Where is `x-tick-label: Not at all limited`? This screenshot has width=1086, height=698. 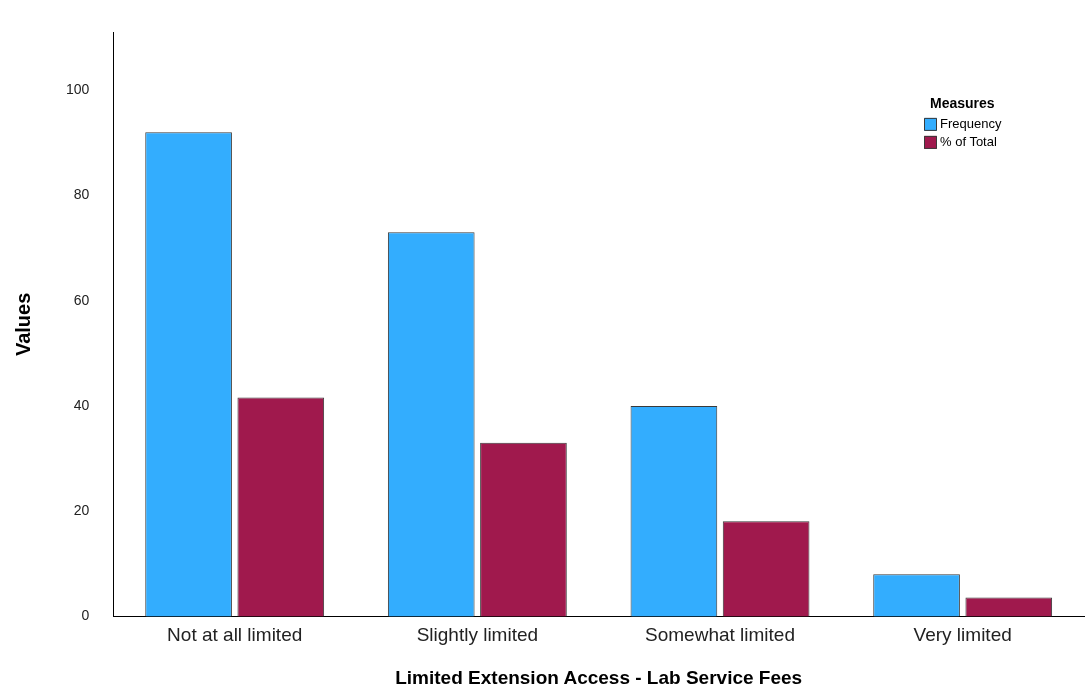 x-tick-label: Not at all limited is located at coordinates (235, 635).